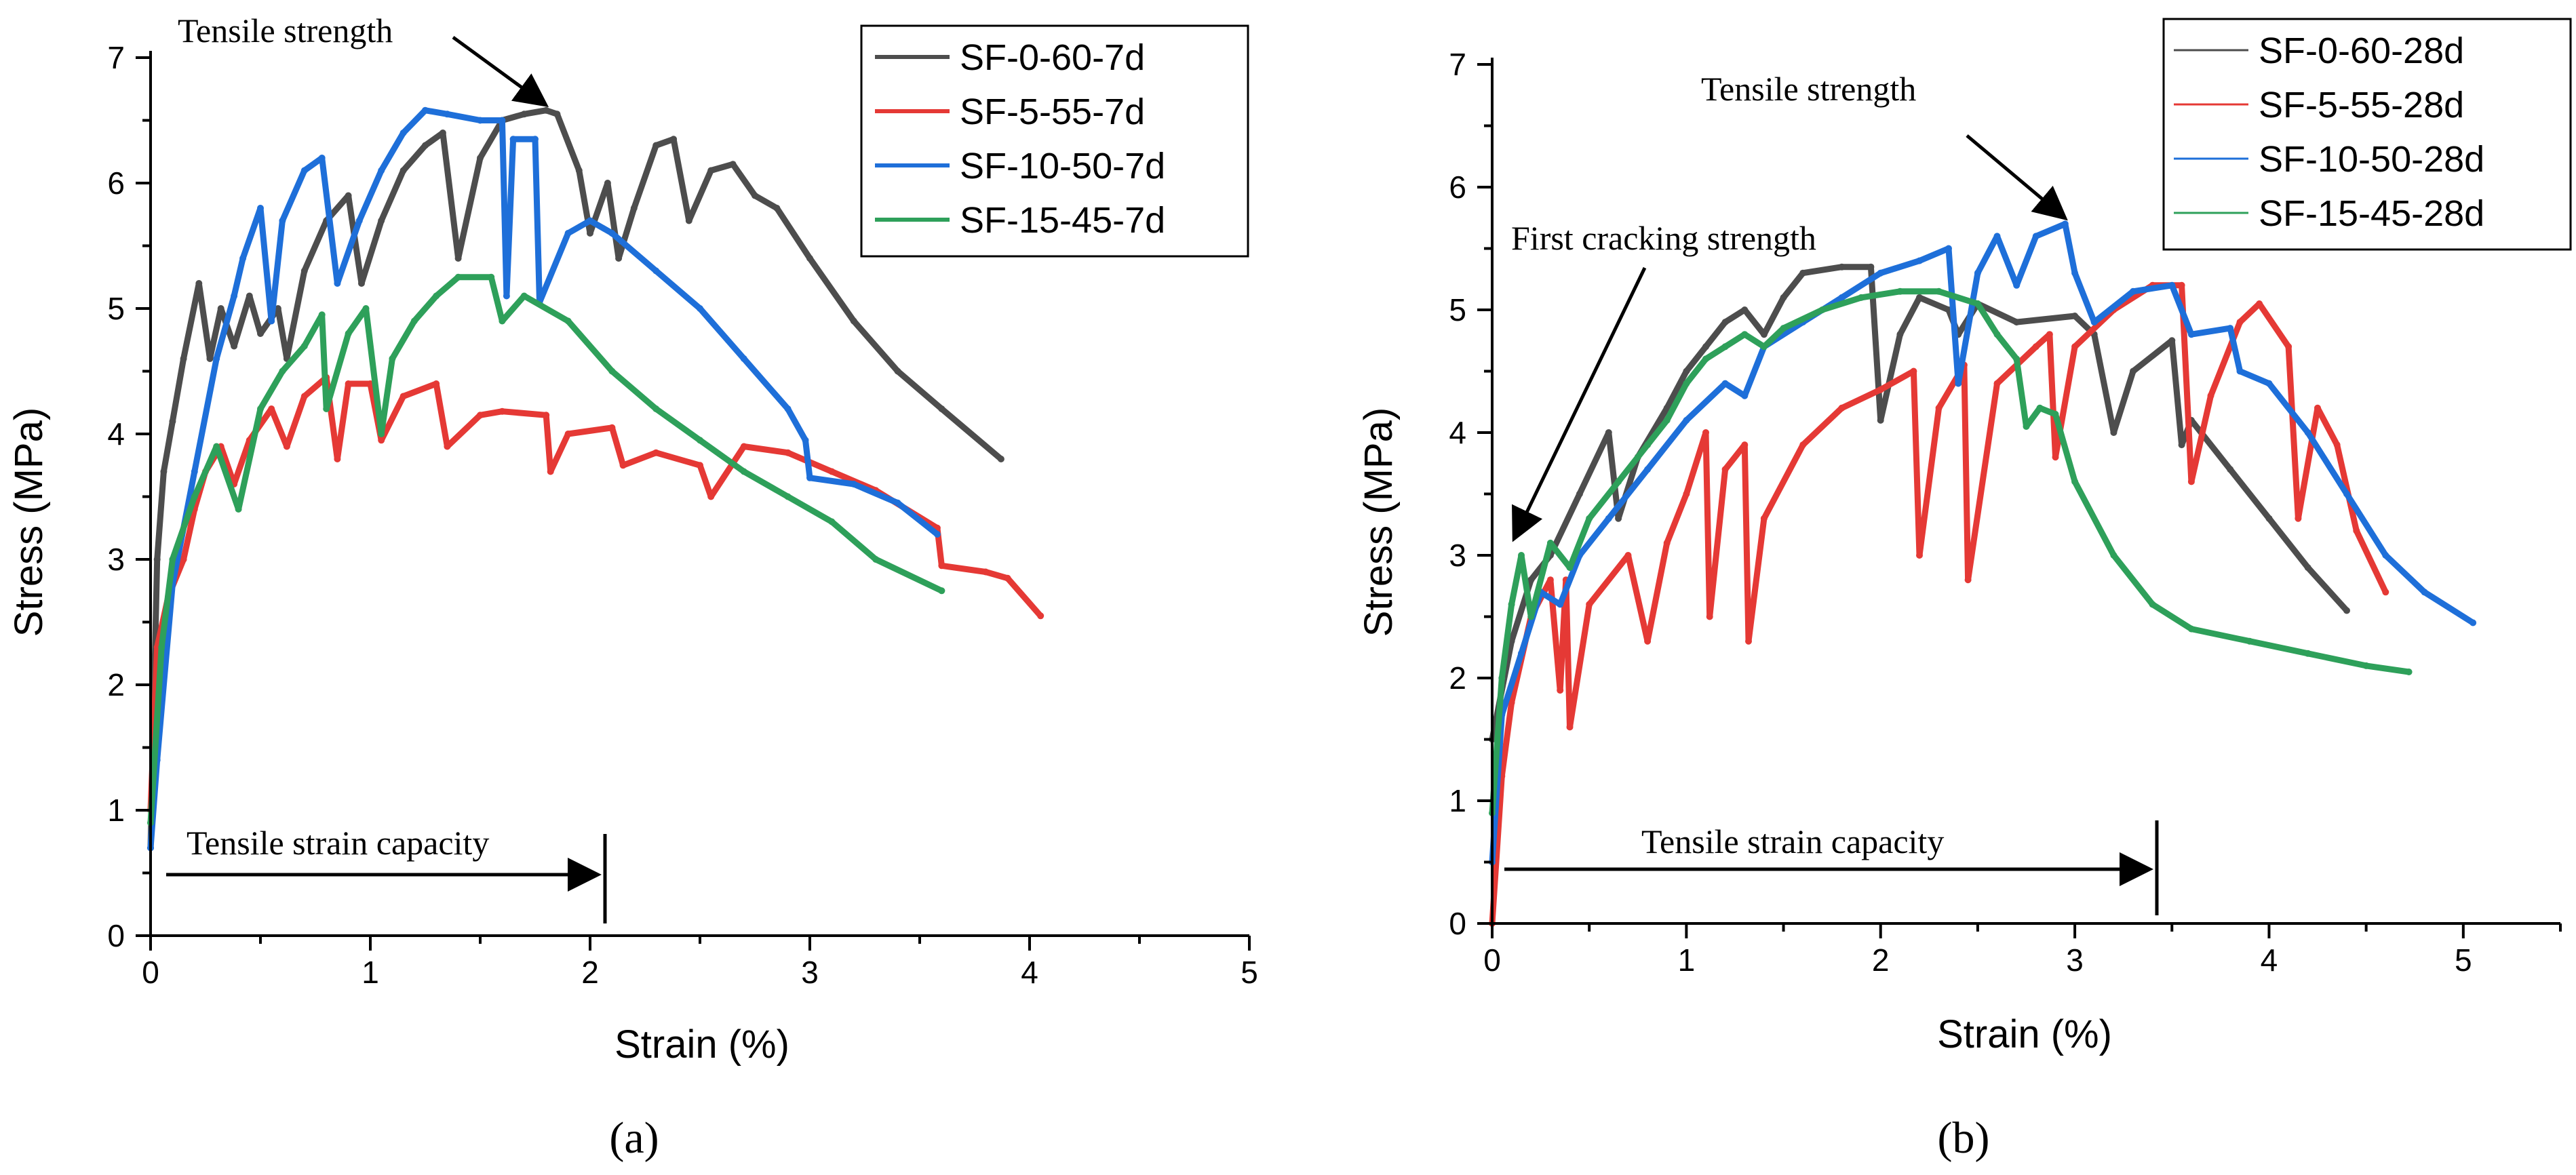  Describe the element at coordinates (1020, 220) in the screenshot. I see `legend-entry-sf-15-45-7d: SF-15-45-7d` at that location.